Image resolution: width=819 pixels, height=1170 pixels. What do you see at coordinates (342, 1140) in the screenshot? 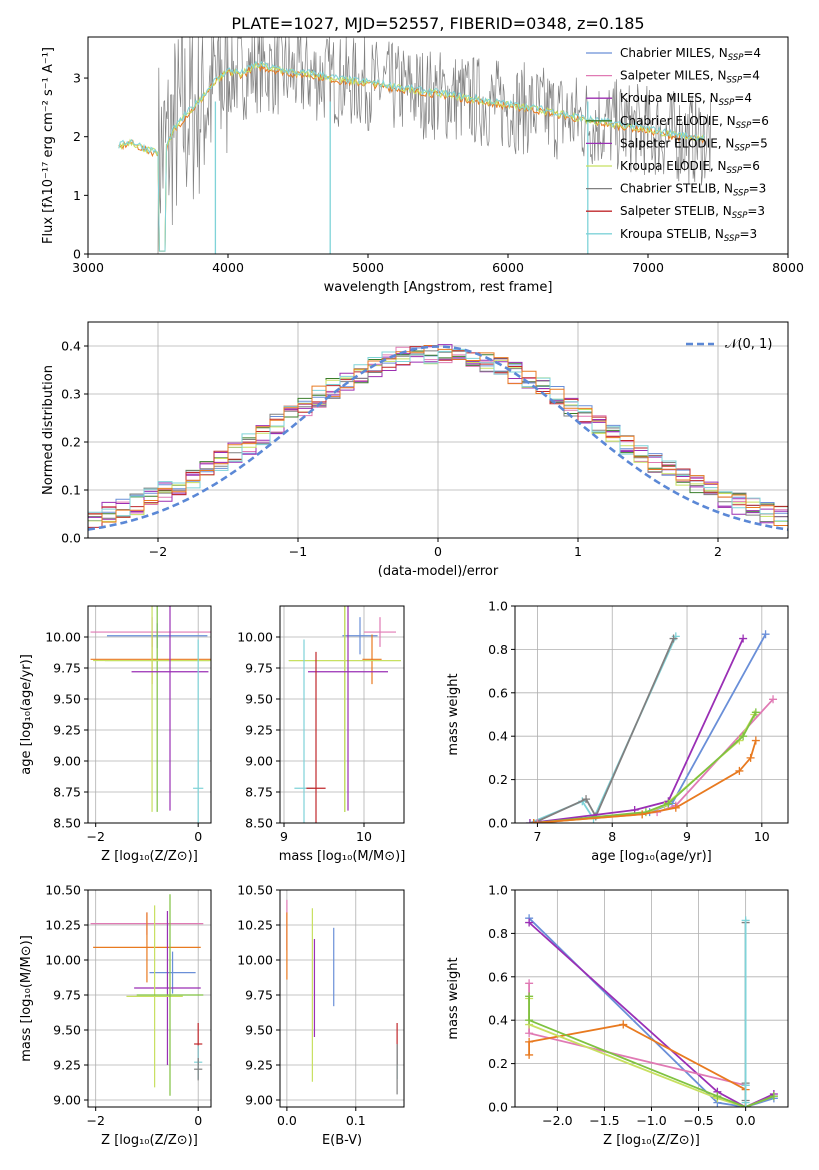
I see `x-axis-label: E(B-V)` at bounding box center [342, 1140].